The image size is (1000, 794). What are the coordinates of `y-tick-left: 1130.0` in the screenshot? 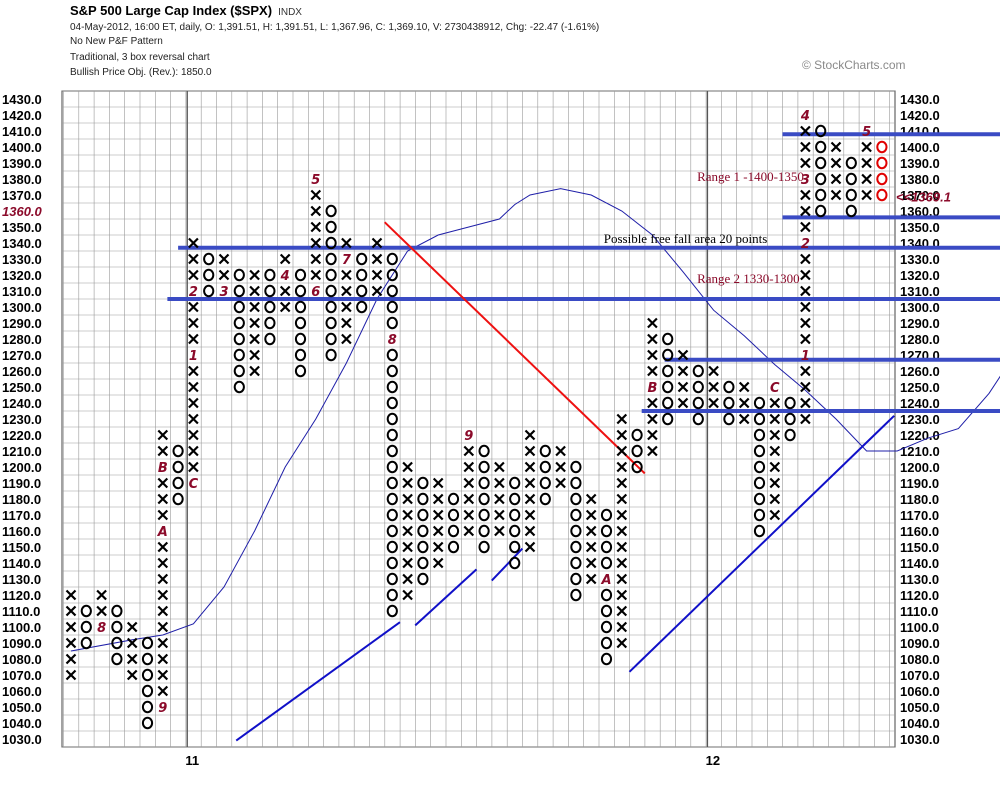 It's located at (21, 579).